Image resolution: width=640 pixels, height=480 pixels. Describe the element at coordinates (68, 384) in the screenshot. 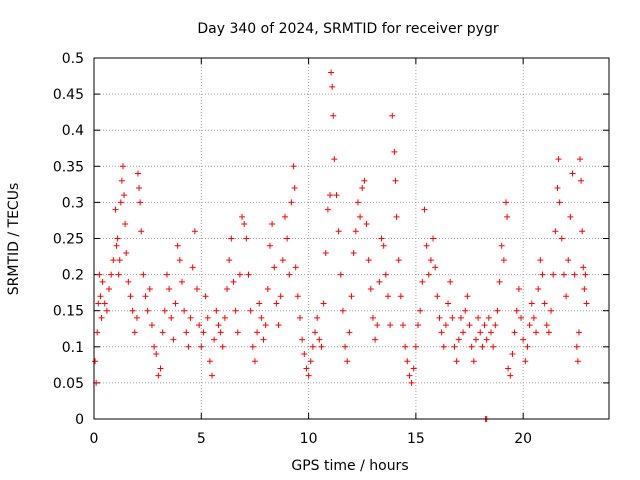

I see `y-tick-label: 0.05` at that location.